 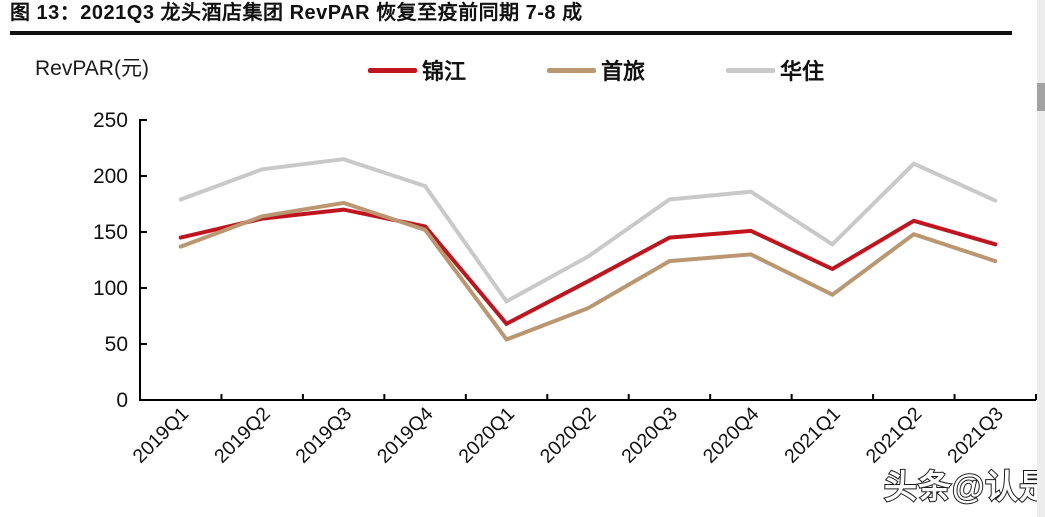 What do you see at coordinates (649, 435) in the screenshot?
I see `x-tick-label: 2020Q3` at bounding box center [649, 435].